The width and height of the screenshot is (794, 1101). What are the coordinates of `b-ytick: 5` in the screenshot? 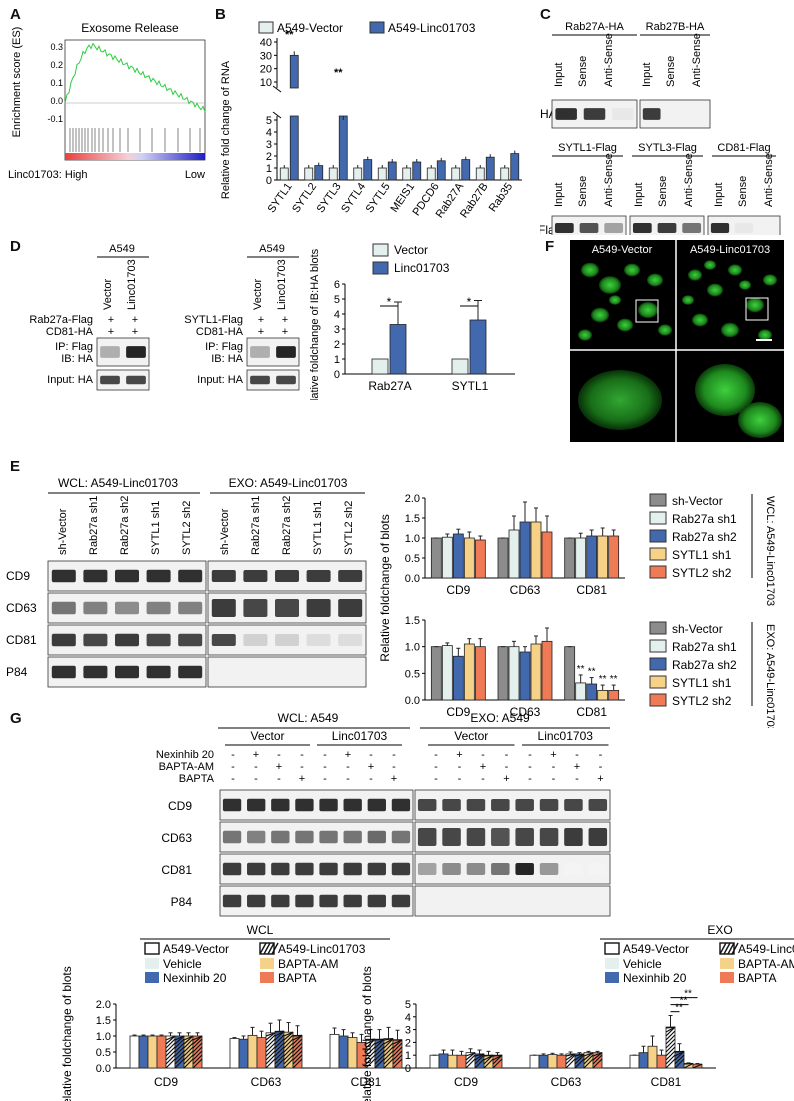 It's located at (269, 121).